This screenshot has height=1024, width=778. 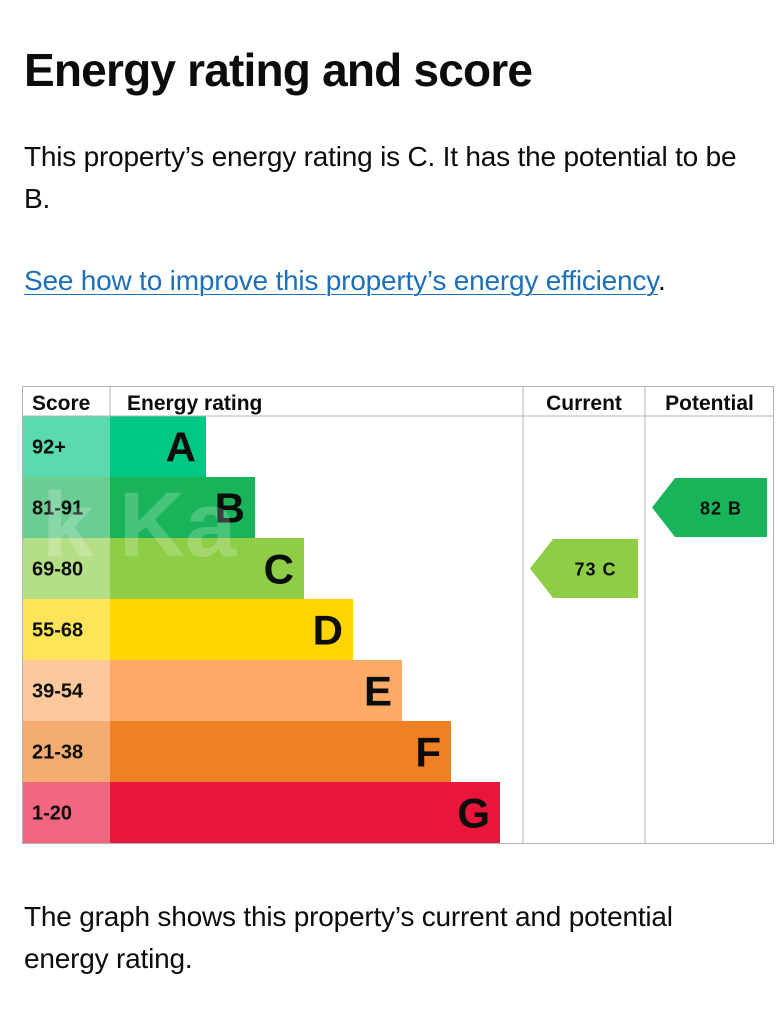 I want to click on rating-bar-c, so click(x=207, y=568).